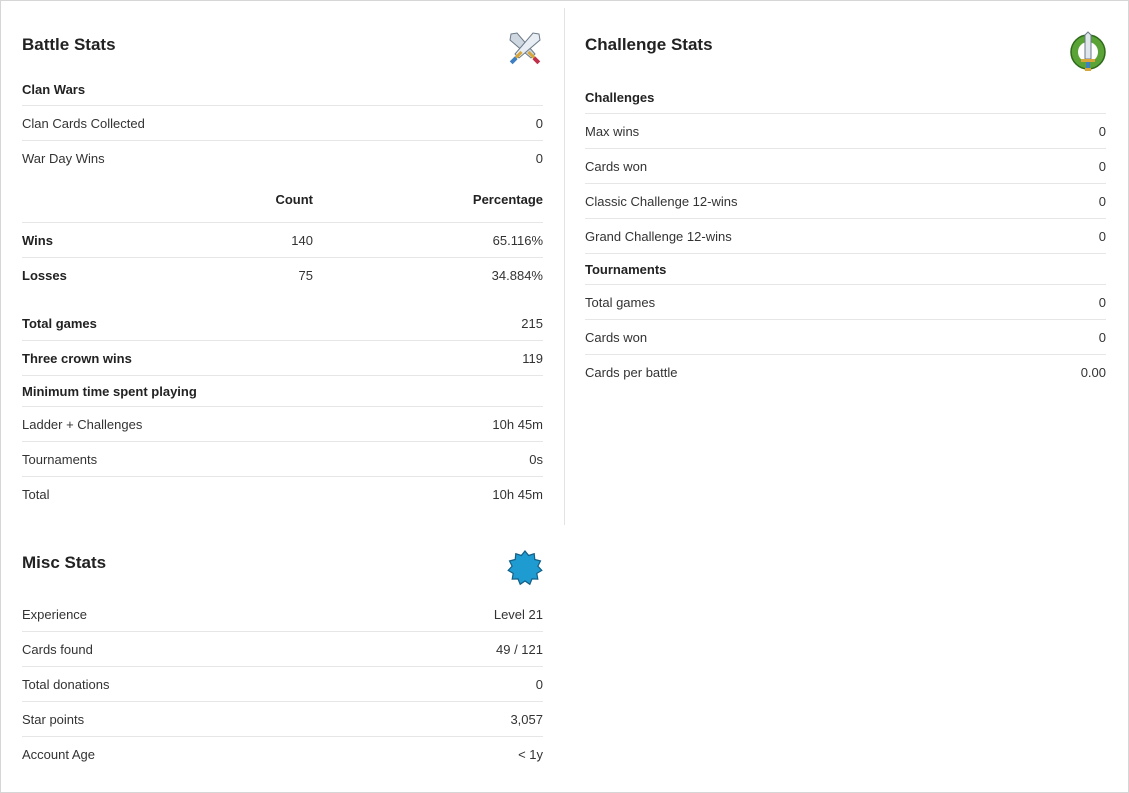  What do you see at coordinates (507, 199) in the screenshot?
I see `column-header-percentage: Percentage` at bounding box center [507, 199].